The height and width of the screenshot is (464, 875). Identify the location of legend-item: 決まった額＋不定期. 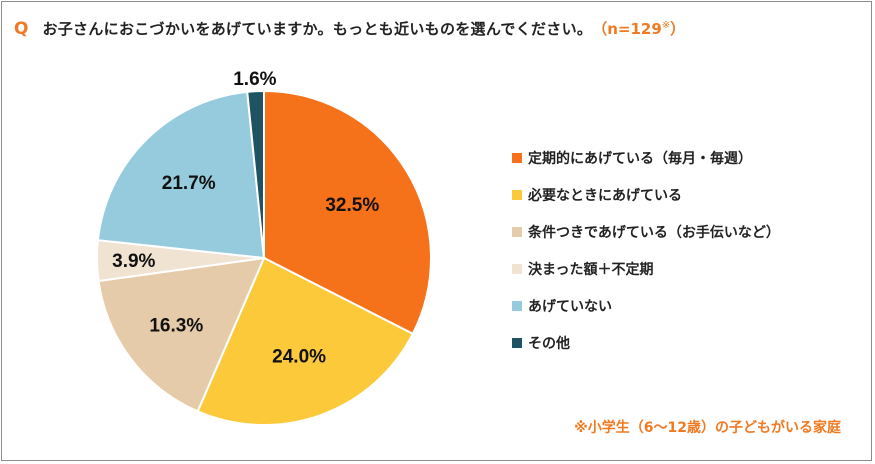
(646, 269).